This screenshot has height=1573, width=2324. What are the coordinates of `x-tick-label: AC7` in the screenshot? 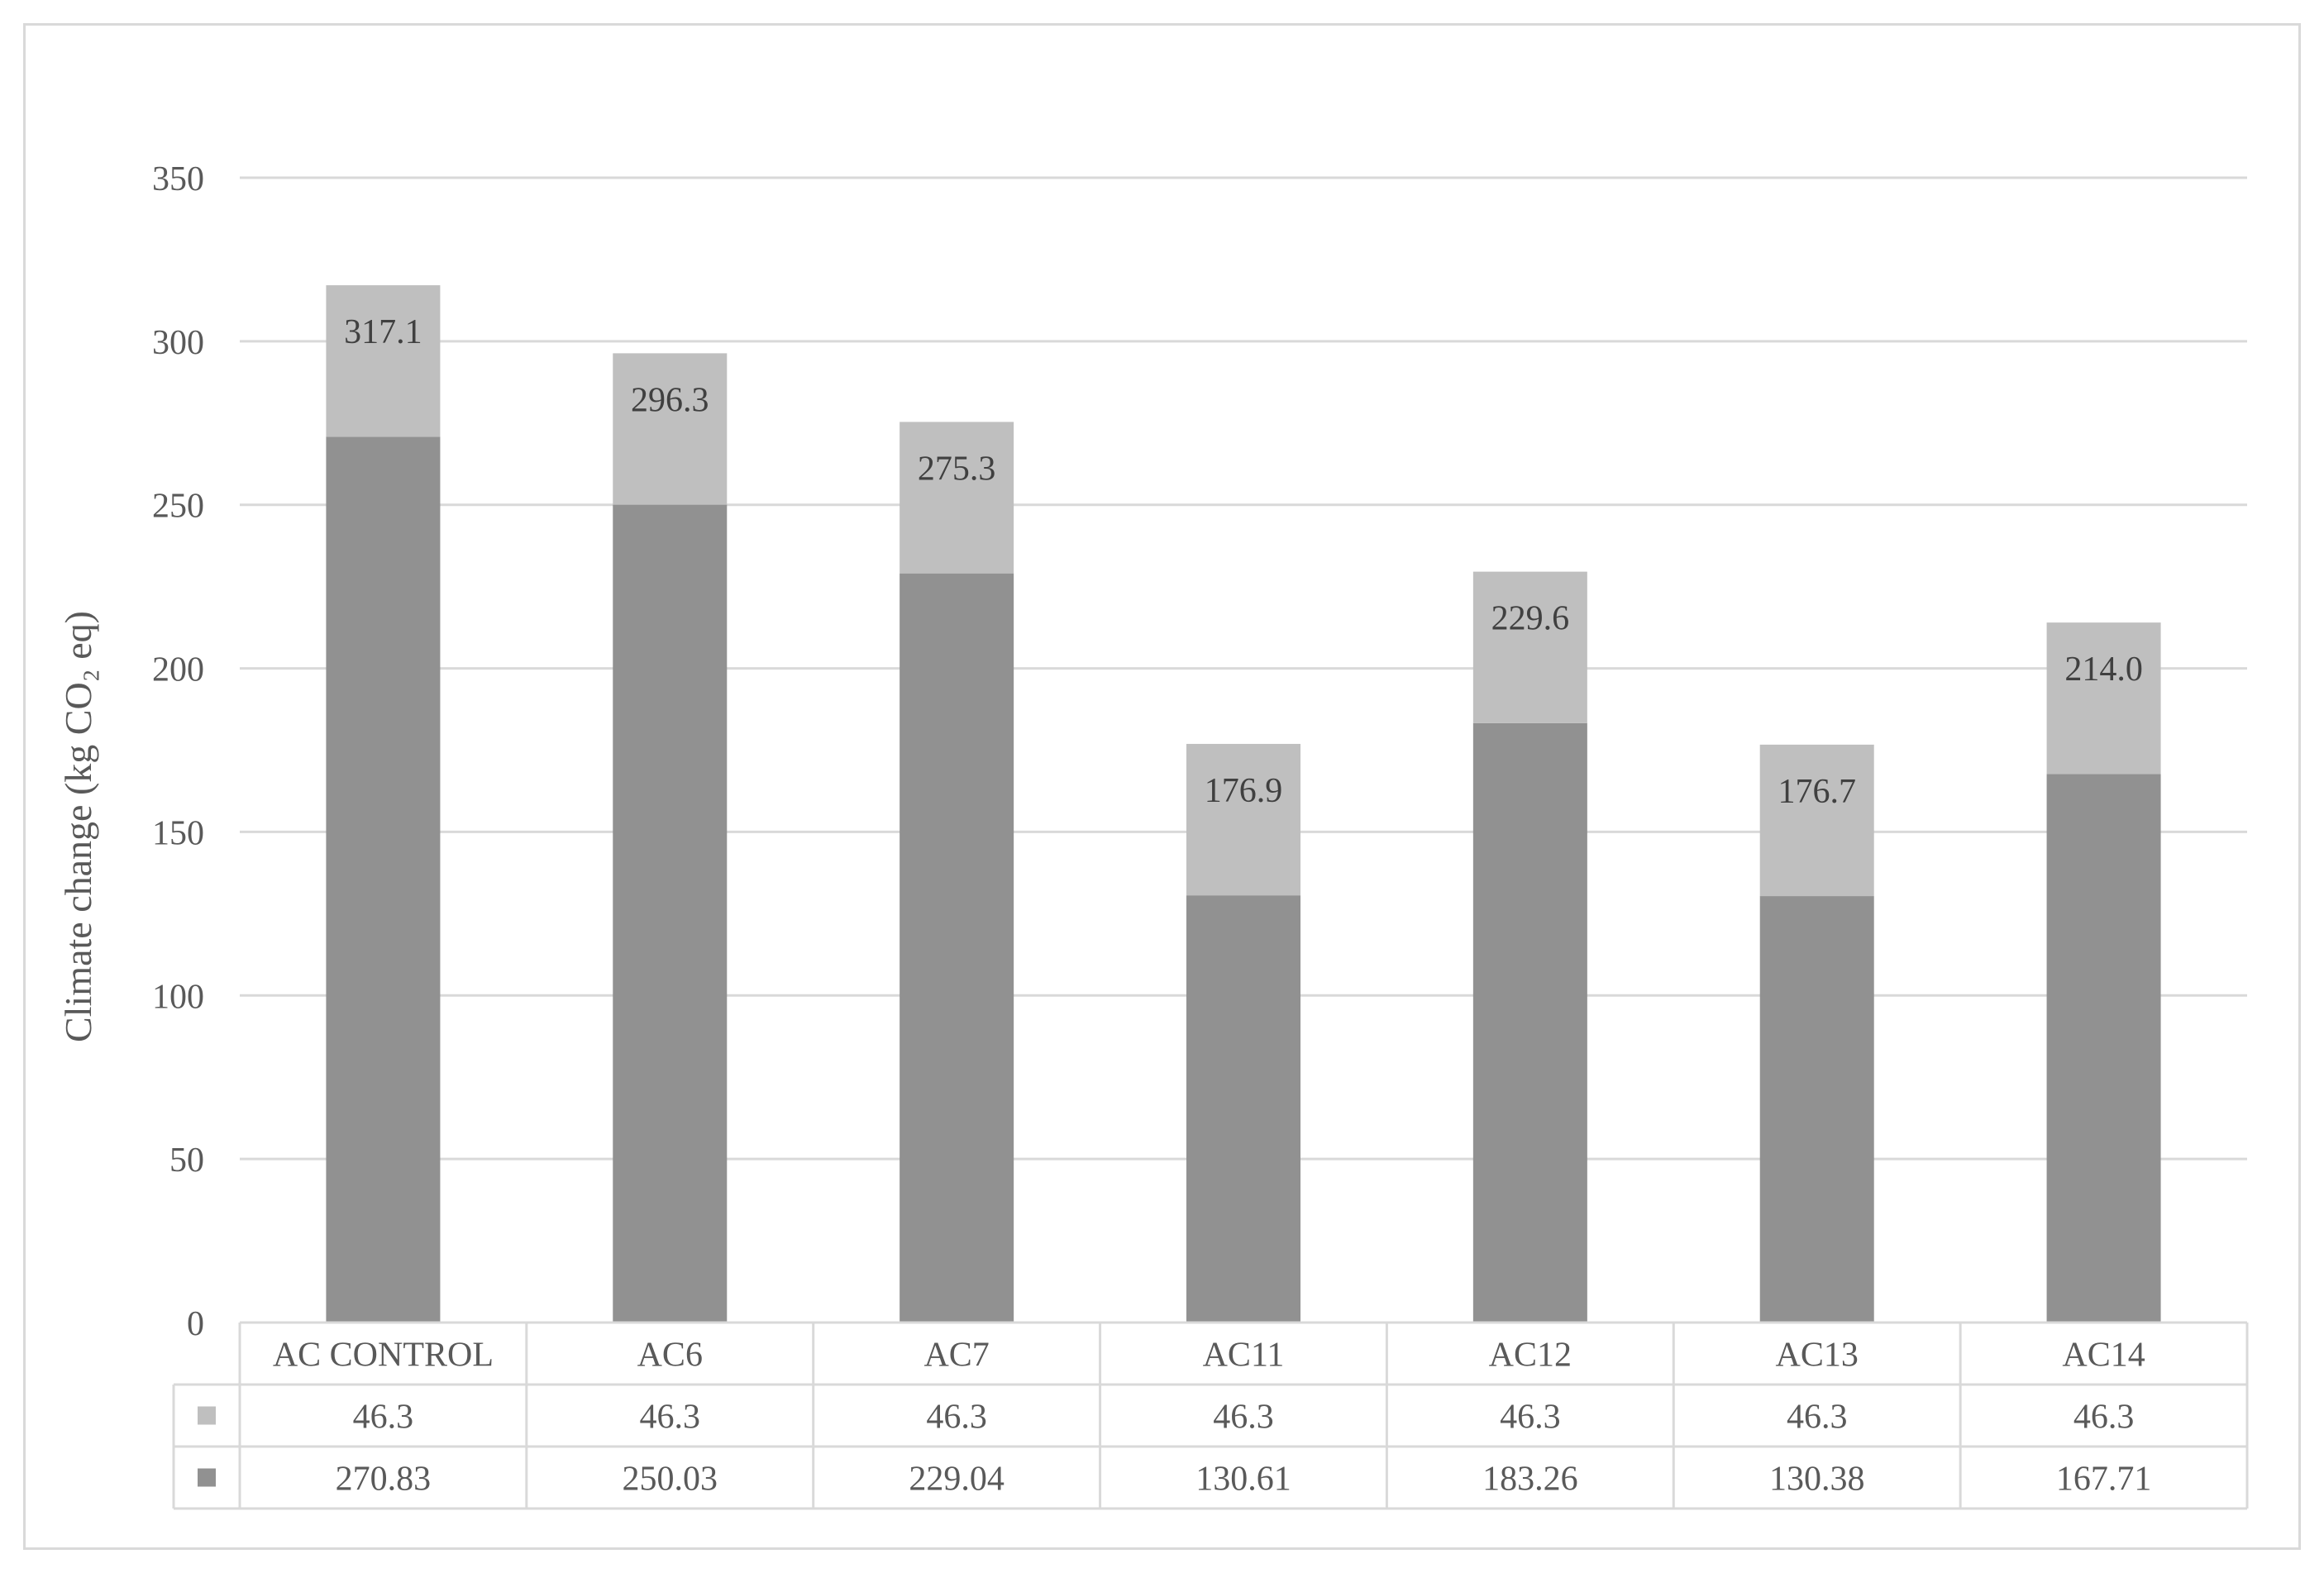 It's located at (956, 1356).